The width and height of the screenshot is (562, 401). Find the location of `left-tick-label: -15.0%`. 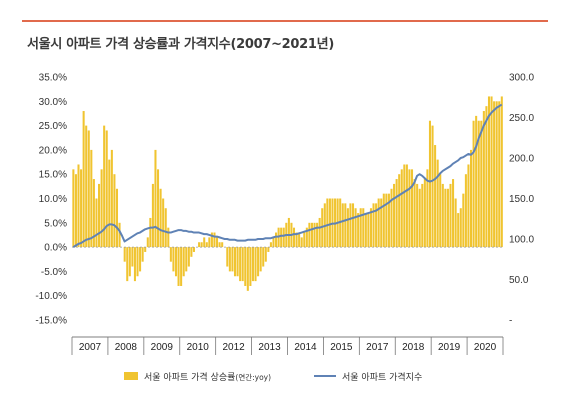

left-tick-label: -15.0% is located at coordinates (51, 321).